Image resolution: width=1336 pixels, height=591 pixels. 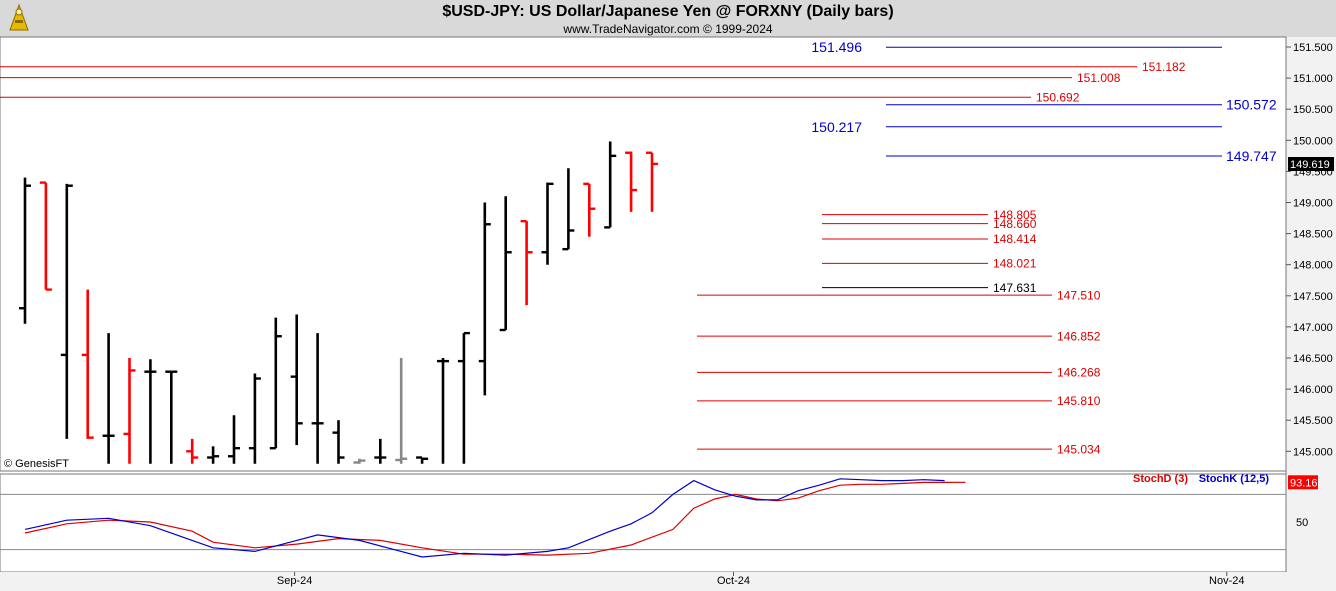 What do you see at coordinates (1015, 215) in the screenshot?
I see `level-label-148.805: 148.805` at bounding box center [1015, 215].